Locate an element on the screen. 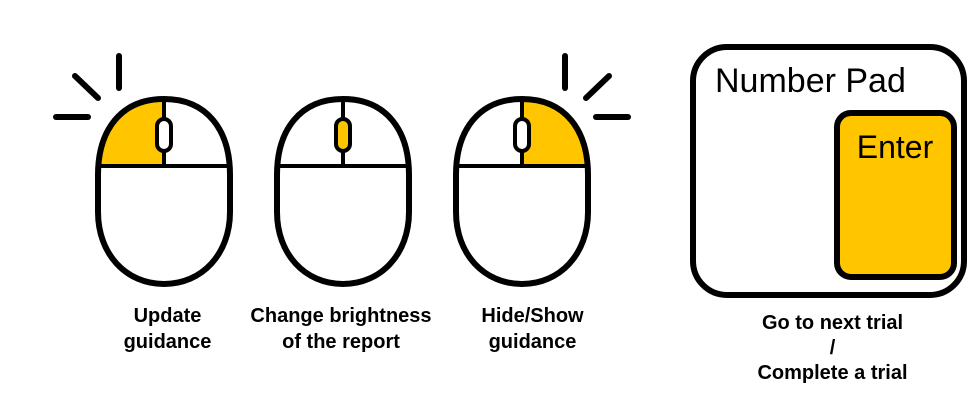 This screenshot has width=975, height=400. caption-next-trial: Go to next trial / Complete a trial is located at coordinates (832, 348).